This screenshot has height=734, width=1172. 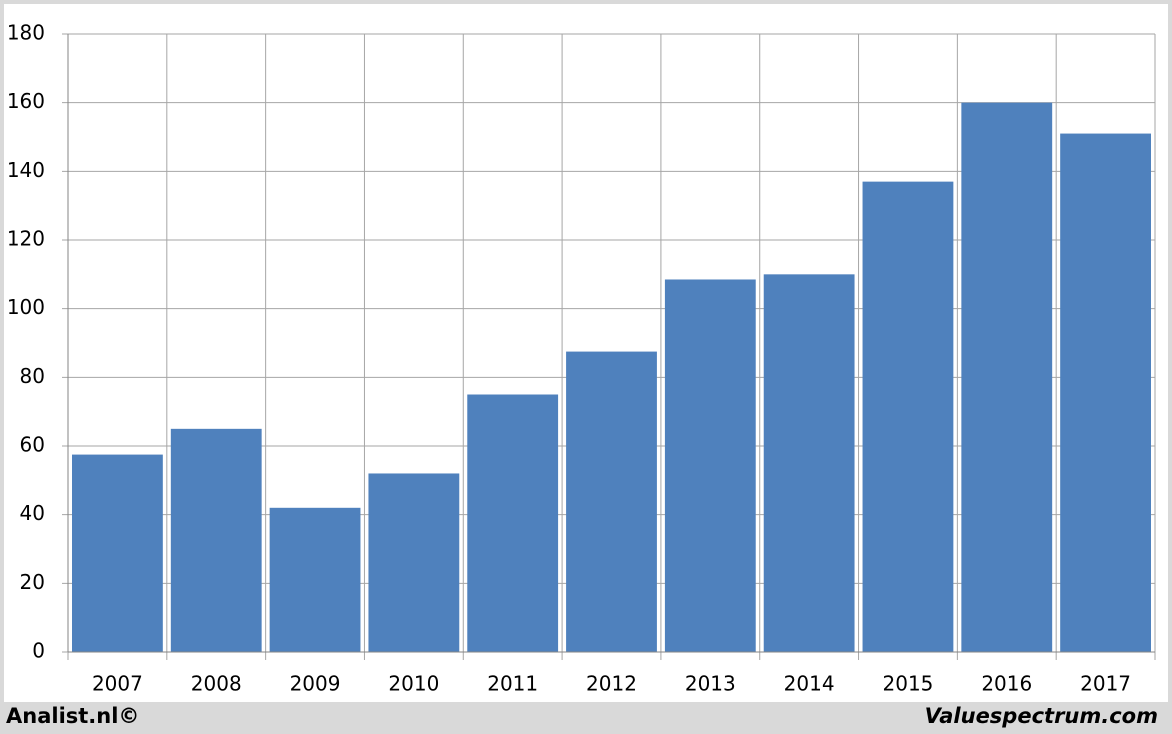 I want to click on x-tick-label: 2013, so click(x=710, y=684).